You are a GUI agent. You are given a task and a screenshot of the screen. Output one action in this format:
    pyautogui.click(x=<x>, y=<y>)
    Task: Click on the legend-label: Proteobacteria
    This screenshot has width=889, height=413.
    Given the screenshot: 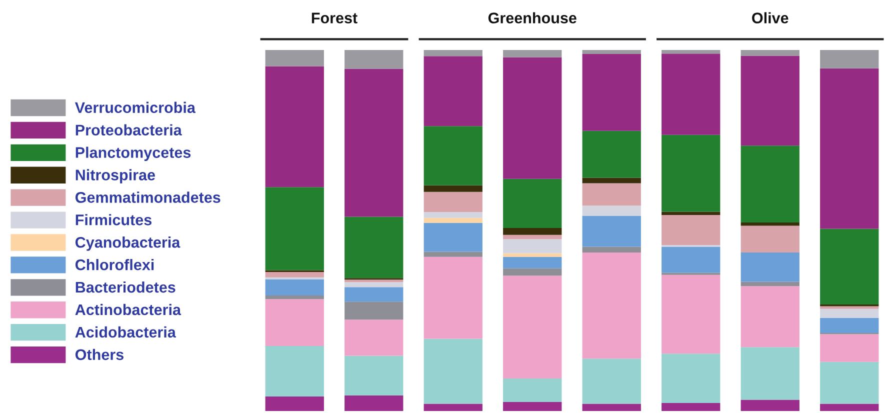 What is the action you would take?
    pyautogui.click(x=129, y=130)
    